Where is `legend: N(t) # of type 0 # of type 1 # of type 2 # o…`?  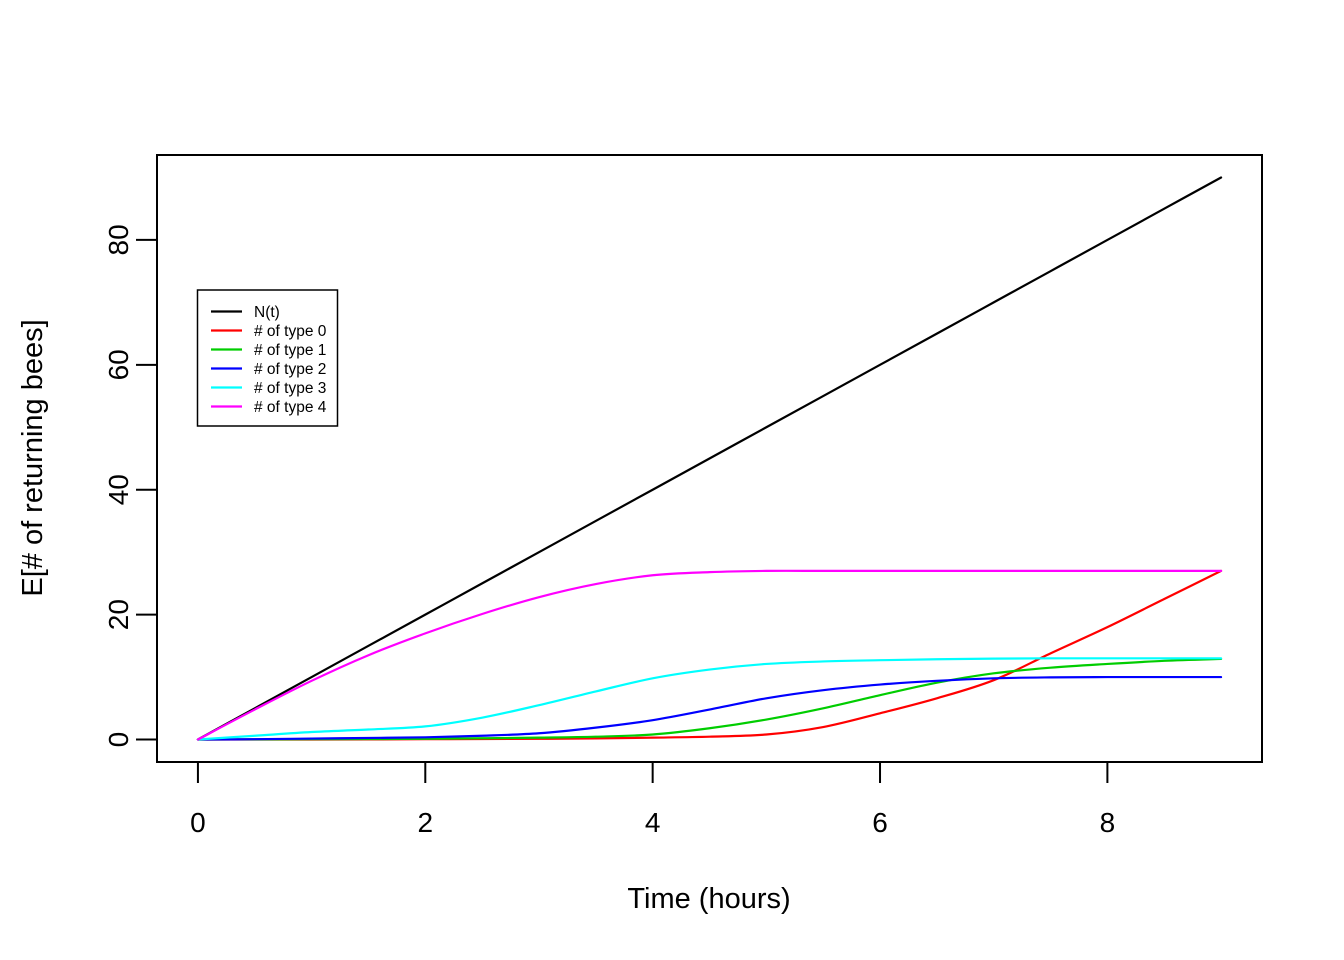
legend: N(t) # of type 0 # of type 1 # of type 2 # o… is located at coordinates (267, 358).